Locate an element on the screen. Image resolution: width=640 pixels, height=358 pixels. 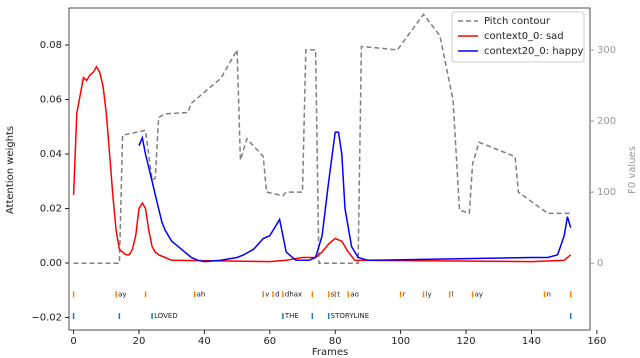
phones-label: ao is located at coordinates (354, 294).